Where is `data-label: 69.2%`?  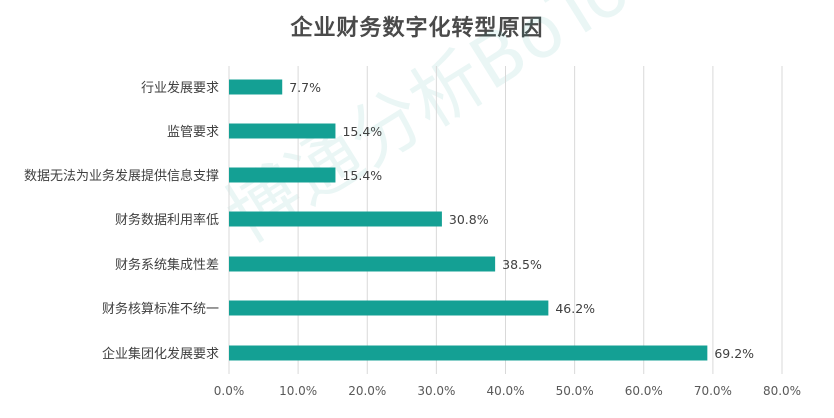 data-label: 69.2% is located at coordinates (734, 353).